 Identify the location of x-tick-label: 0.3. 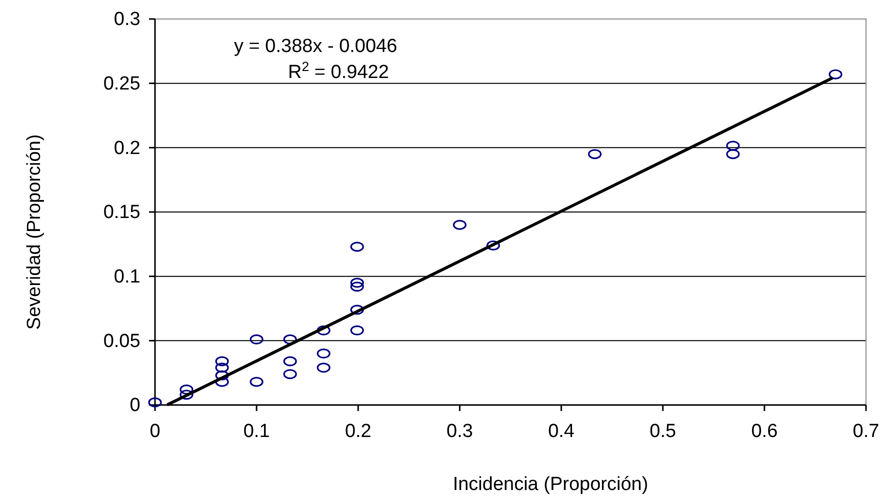
(459, 431).